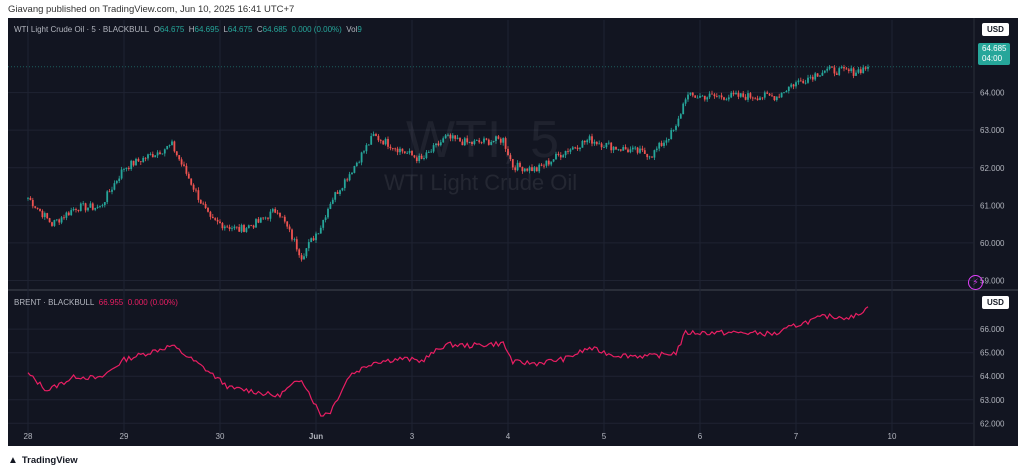 This screenshot has width=1024, height=472. What do you see at coordinates (481, 182) in the screenshot?
I see `watermark-name: WTI Light Crude Oil` at bounding box center [481, 182].